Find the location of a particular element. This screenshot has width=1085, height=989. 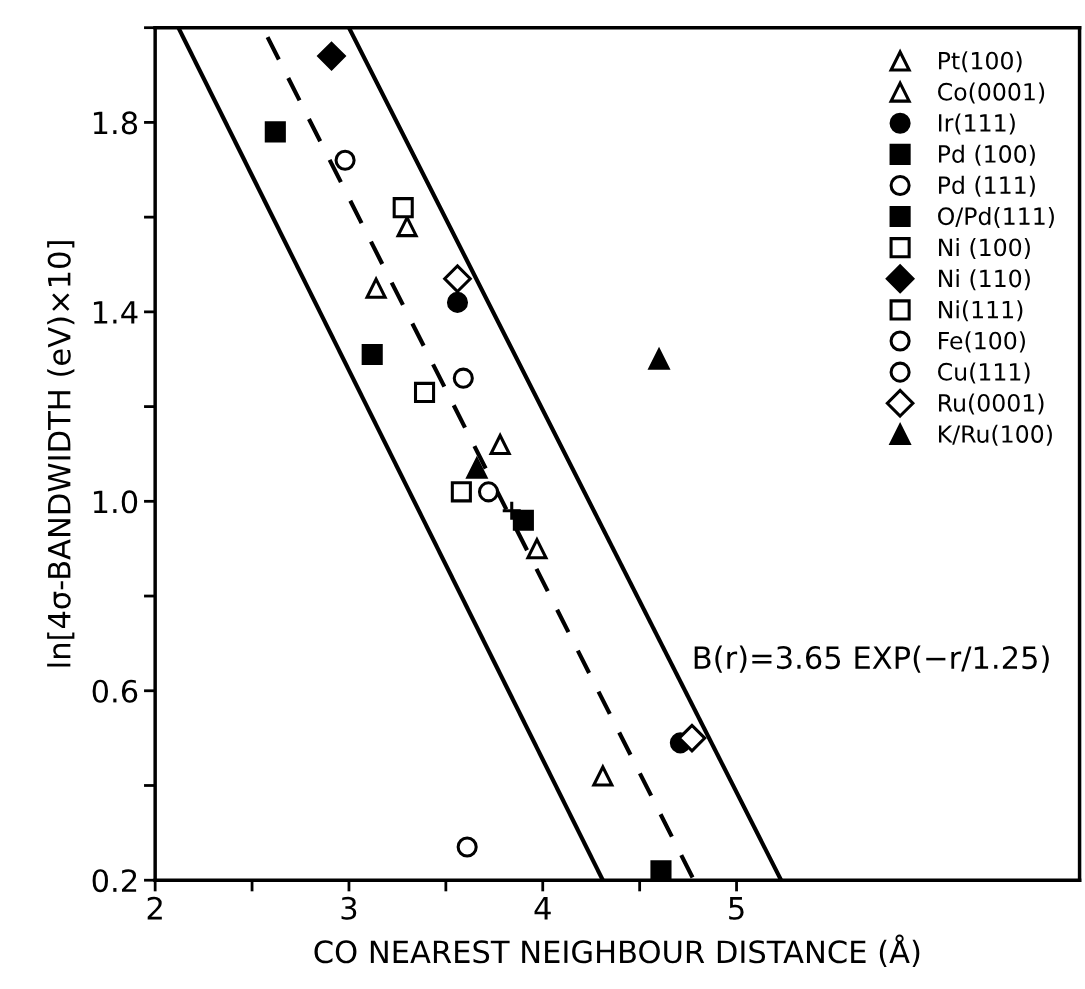

legend-label: Fe(100) is located at coordinates (982, 342).